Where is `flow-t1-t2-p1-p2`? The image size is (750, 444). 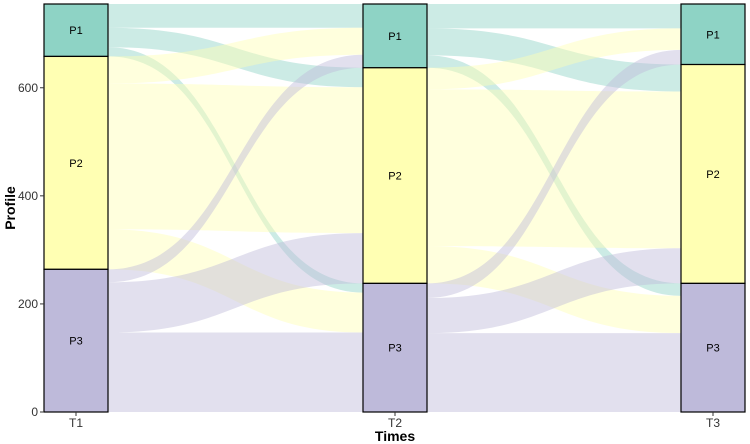
flow-t1-t2-p1-p2 is located at coordinates (235, 57).